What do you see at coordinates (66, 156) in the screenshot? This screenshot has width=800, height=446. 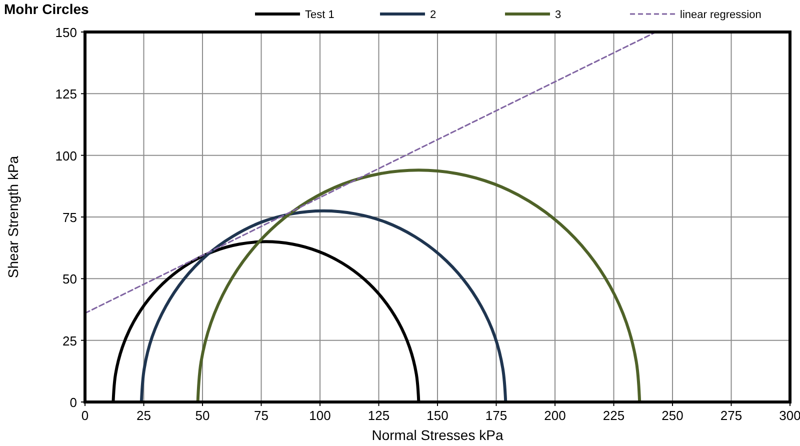 I see `y-tick-label: 100` at bounding box center [66, 156].